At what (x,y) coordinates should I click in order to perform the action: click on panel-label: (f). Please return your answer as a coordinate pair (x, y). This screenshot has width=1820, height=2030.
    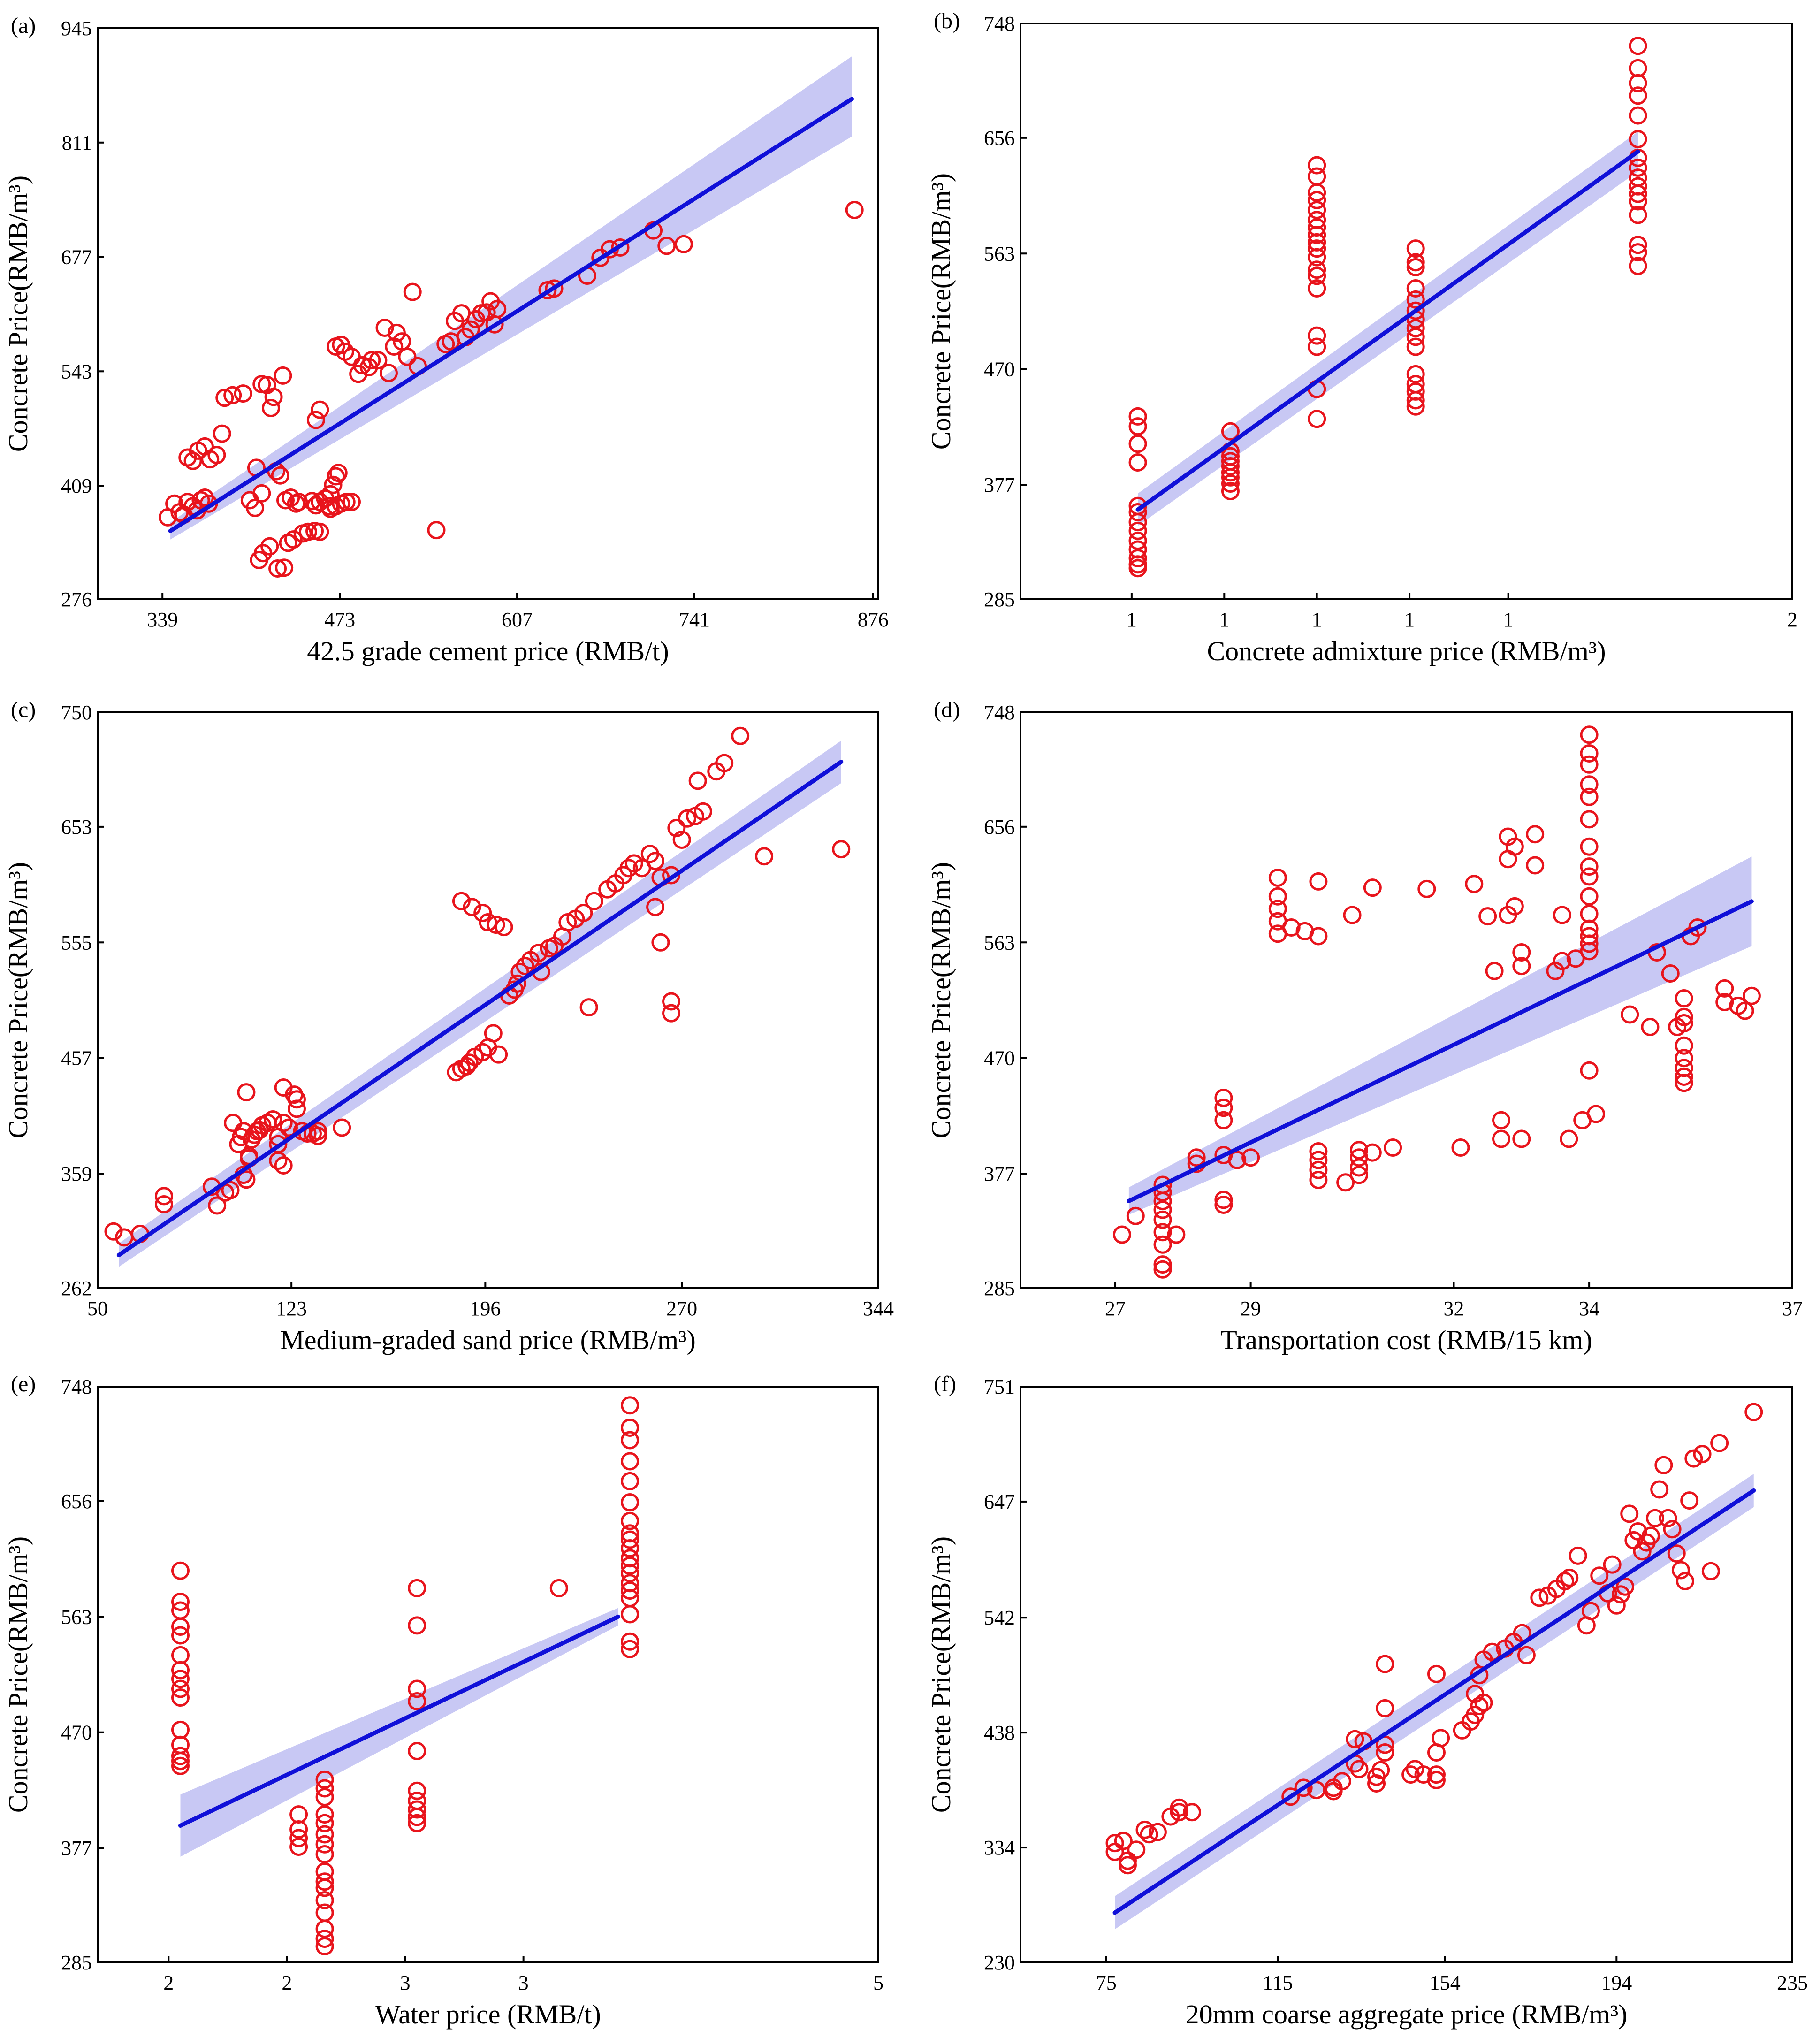
    Looking at the image, I should click on (945, 1384).